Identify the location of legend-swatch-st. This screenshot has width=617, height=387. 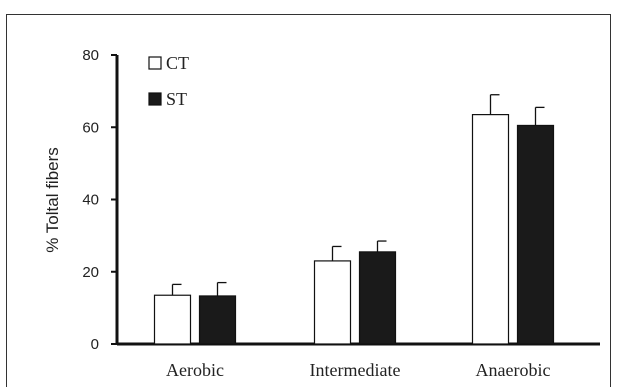
(155, 99).